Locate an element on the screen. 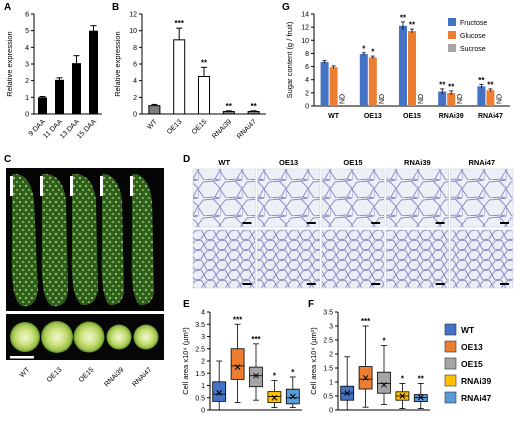 The height and width of the screenshot is (426, 520). slice-rnai47 is located at coordinates (146, 337).